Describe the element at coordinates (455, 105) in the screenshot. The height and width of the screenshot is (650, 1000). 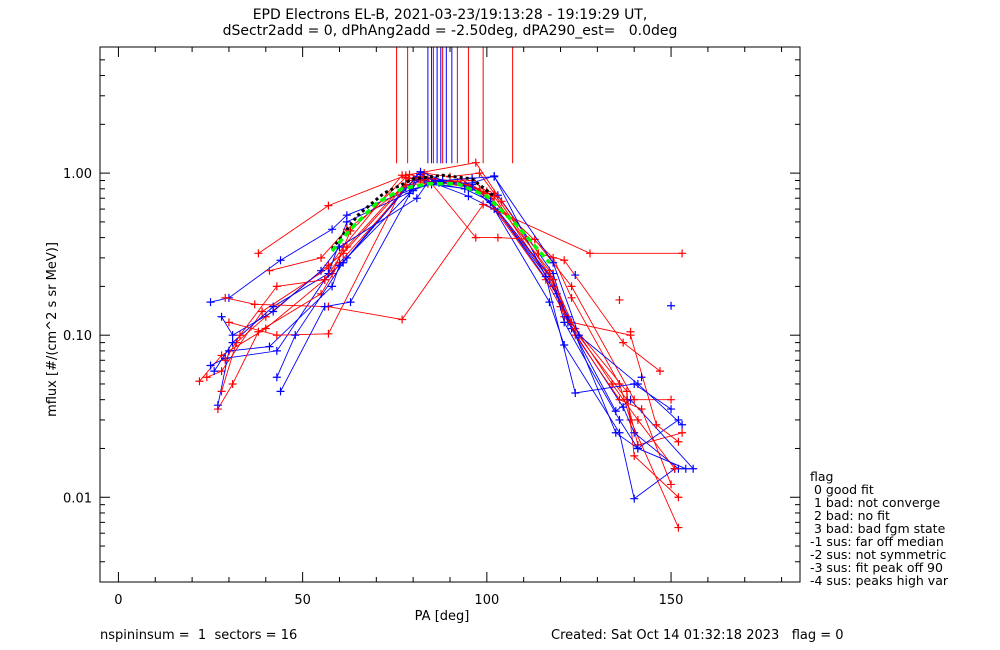
I see `vertical-marker-lines` at that location.